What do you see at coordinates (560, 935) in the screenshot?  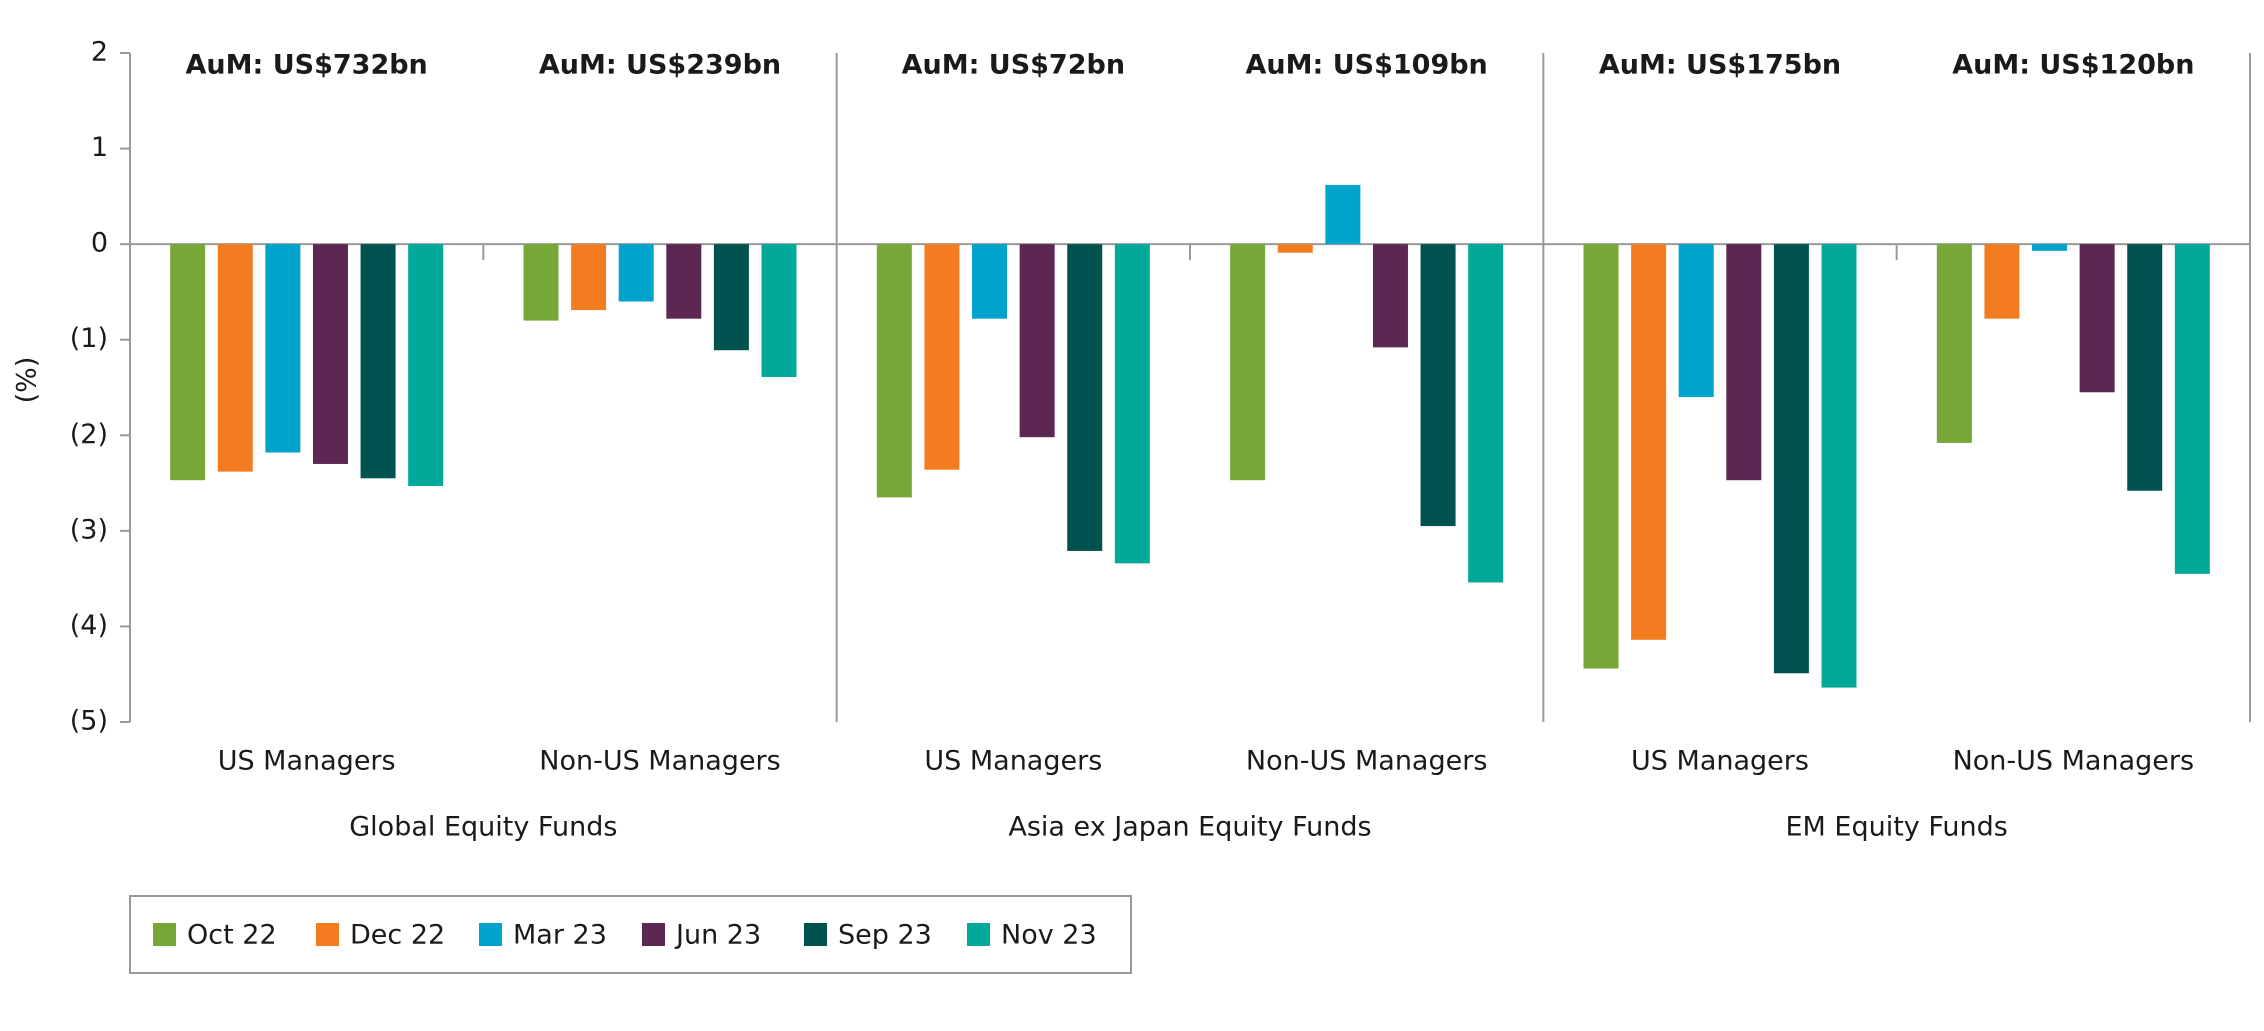 I see `legend-label: Mar 23` at bounding box center [560, 935].